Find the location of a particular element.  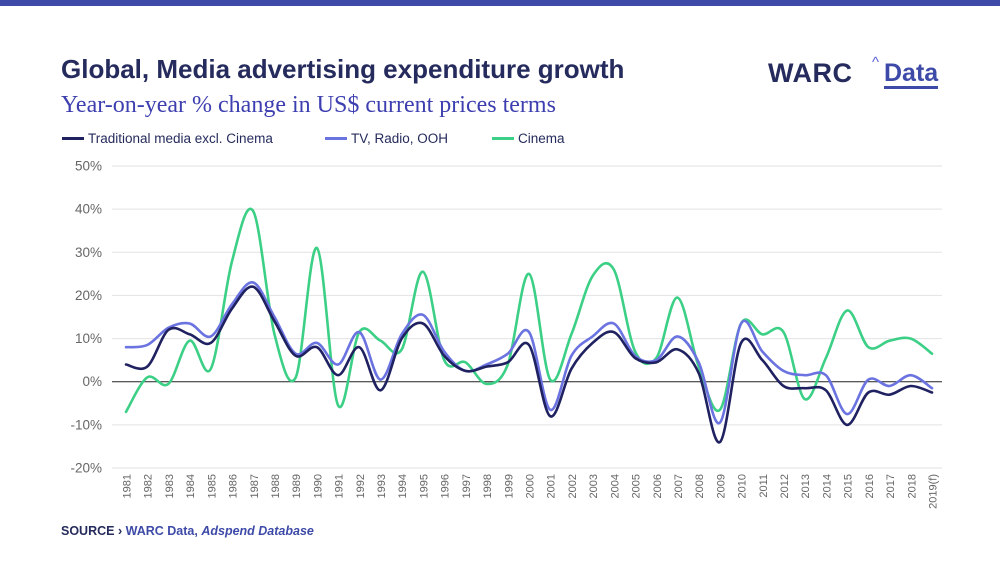

source-database: Adspend Database is located at coordinates (257, 531).